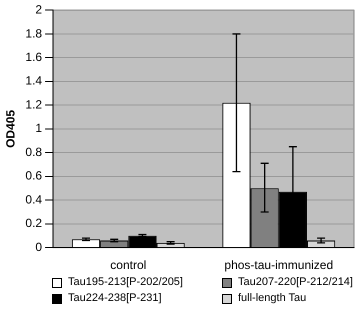  What do you see at coordinates (128, 265) in the screenshot?
I see `x-tick-label: control` at bounding box center [128, 265].